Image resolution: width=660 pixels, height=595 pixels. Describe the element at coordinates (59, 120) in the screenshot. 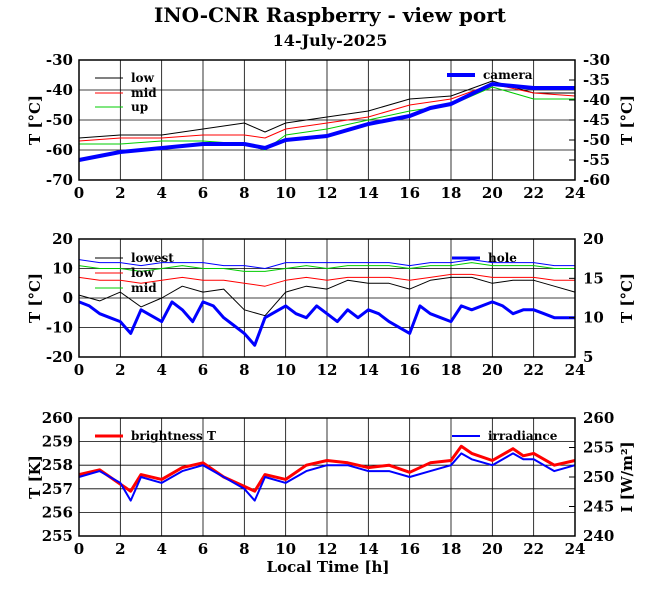

I see `y-tick-label-left: -50` at that location.